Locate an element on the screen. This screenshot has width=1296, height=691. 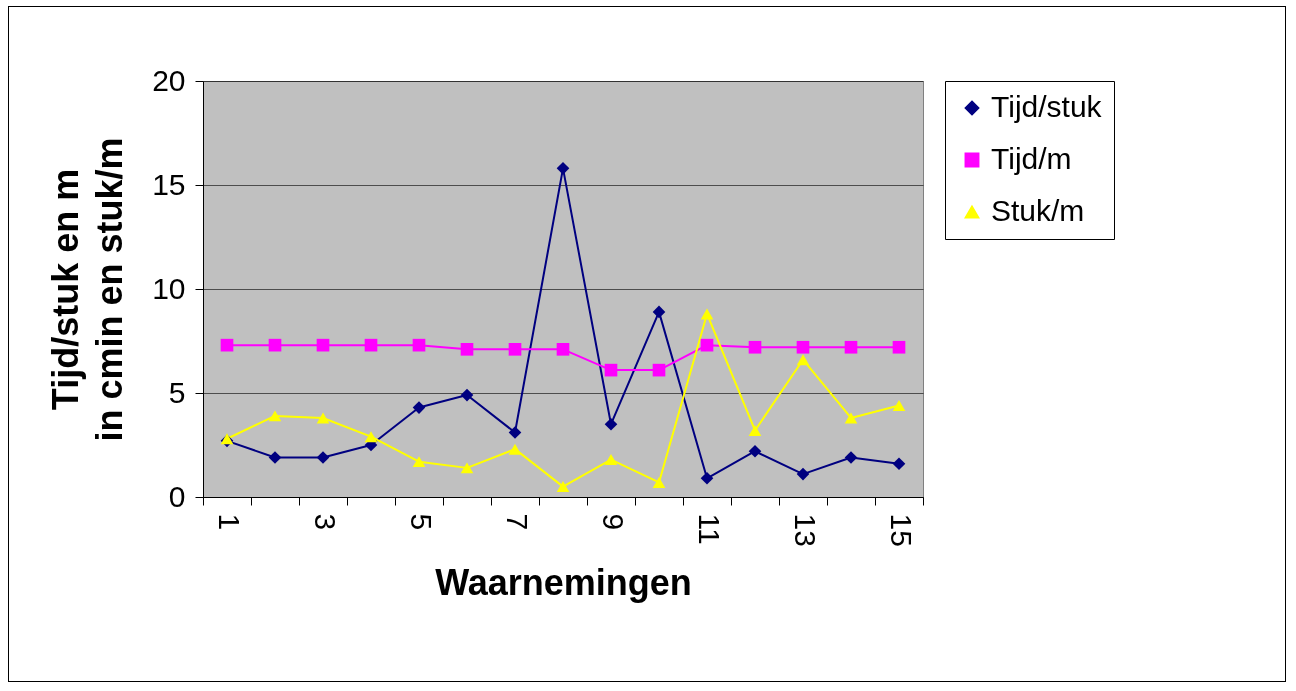
x-tick-label: 9 is located at coordinates (613, 522).